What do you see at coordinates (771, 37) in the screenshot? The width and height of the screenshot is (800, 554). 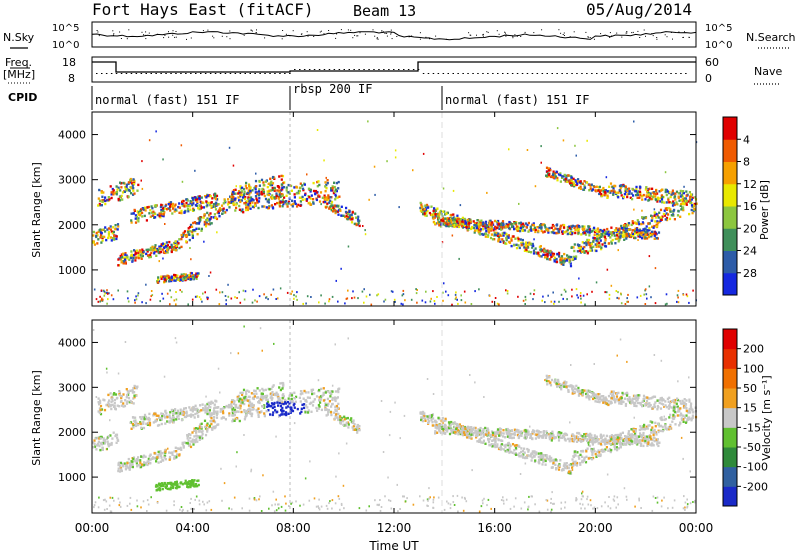 I see `nsearch-label: N.Search` at bounding box center [771, 37].